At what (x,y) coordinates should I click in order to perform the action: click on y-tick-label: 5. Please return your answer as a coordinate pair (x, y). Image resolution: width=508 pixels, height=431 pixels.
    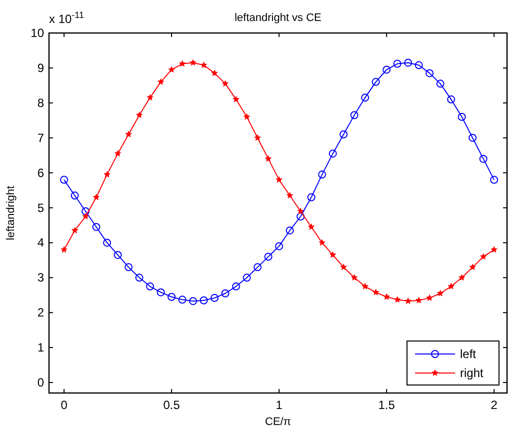
    Looking at the image, I should click on (40, 207).